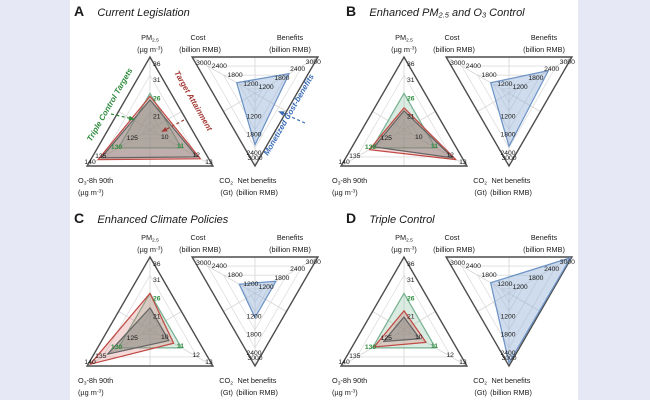 Image resolution: width=650 pixels, height=400 pixels. What do you see at coordinates (447, 13) in the screenshot?
I see `panel-title: Enhanced PM2.5 and O3 Control` at bounding box center [447, 13].